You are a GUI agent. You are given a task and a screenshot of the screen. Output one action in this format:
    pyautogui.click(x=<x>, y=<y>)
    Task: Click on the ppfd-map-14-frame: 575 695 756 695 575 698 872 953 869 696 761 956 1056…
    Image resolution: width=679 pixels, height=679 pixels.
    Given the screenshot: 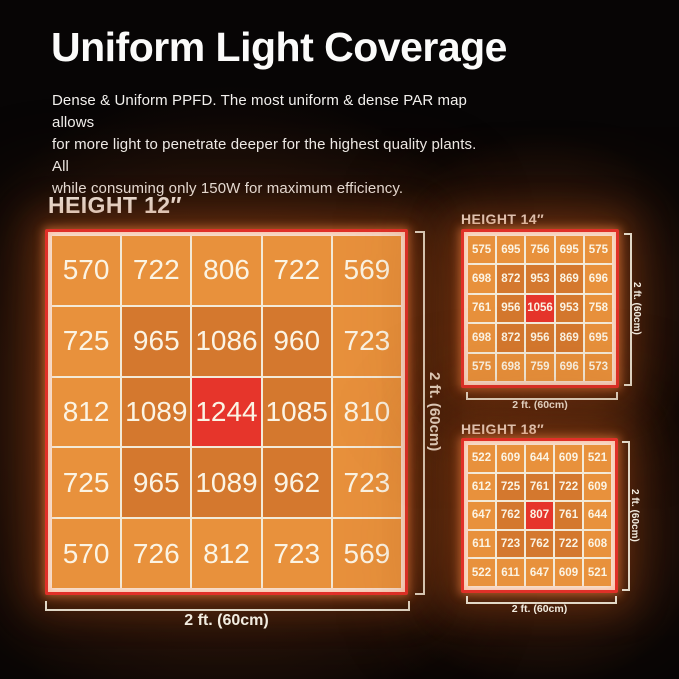 What is the action you would take?
    pyautogui.click(x=540, y=308)
    